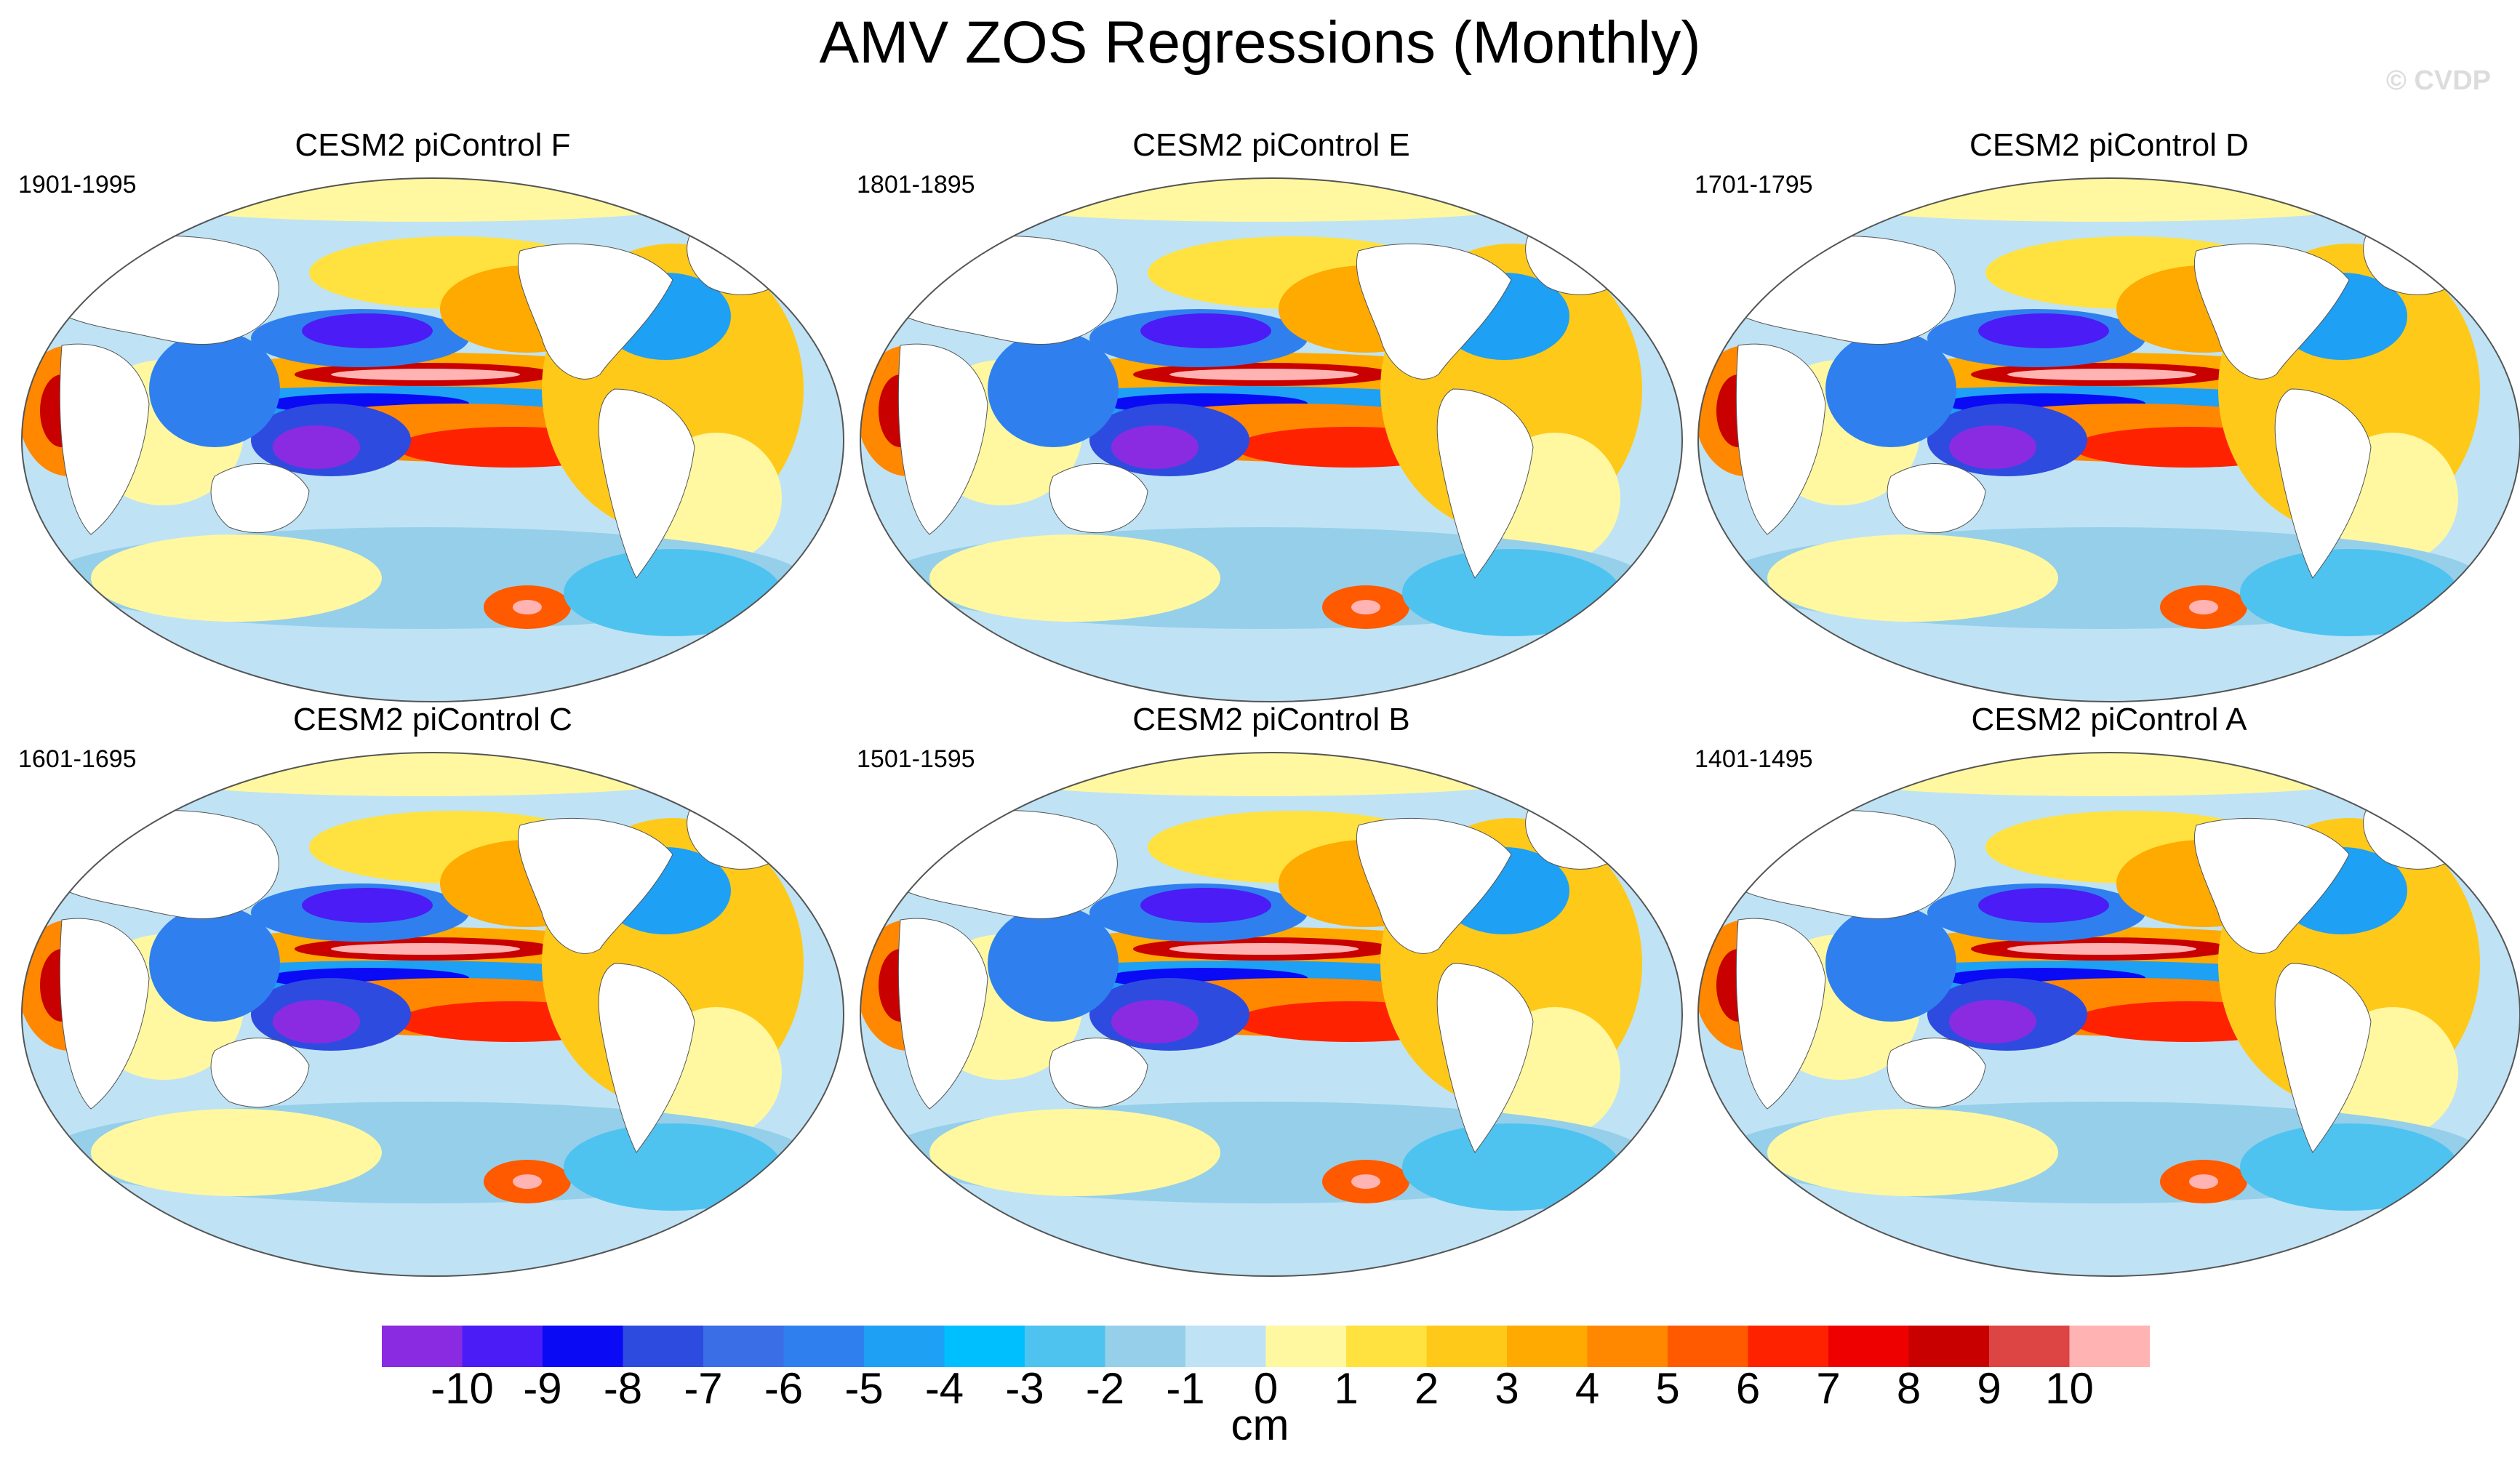 This screenshot has width=2520, height=1471. I want to click on panel-title: CESM2 piControl D, so click(2109, 145).